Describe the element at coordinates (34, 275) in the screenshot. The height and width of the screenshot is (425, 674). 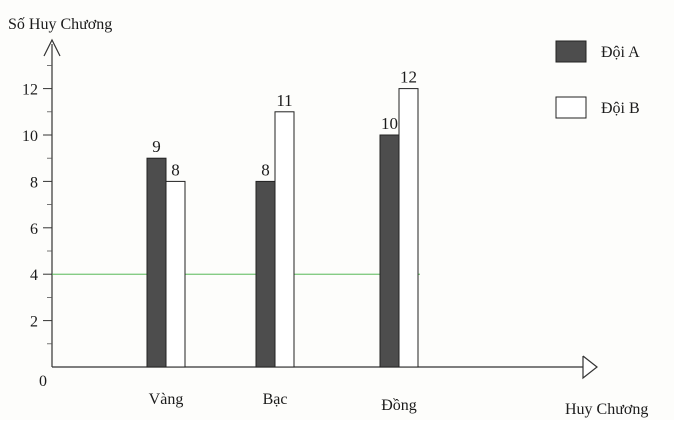
I see `y-tick-label: 4` at that location.